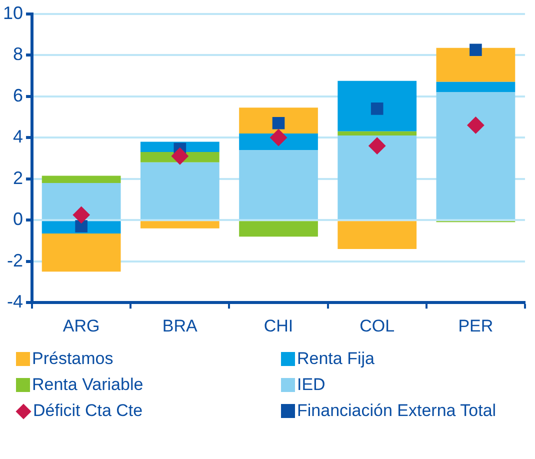 The image size is (535, 459). Describe the element at coordinates (88, 385) in the screenshot. I see `legend-label: Renta Variable` at that location.